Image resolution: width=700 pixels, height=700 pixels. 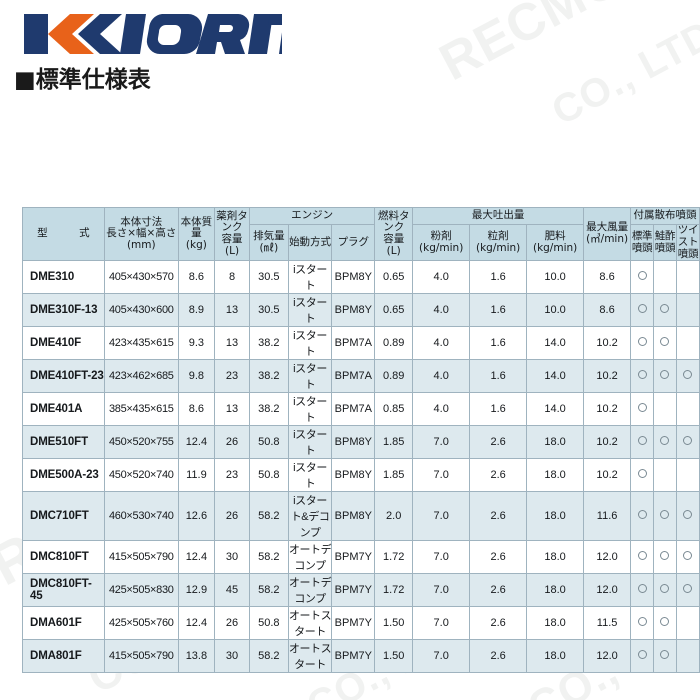 I want to click on fuel-tank-cell: 1.85, so click(x=394, y=442).